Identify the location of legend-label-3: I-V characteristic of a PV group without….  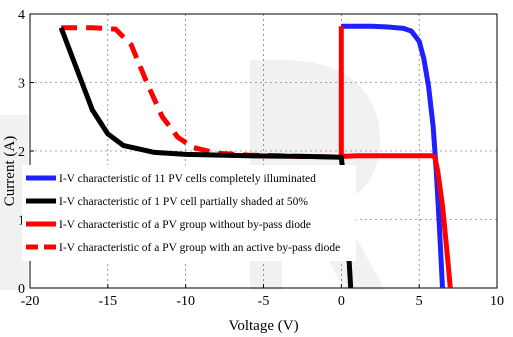
(185, 225).